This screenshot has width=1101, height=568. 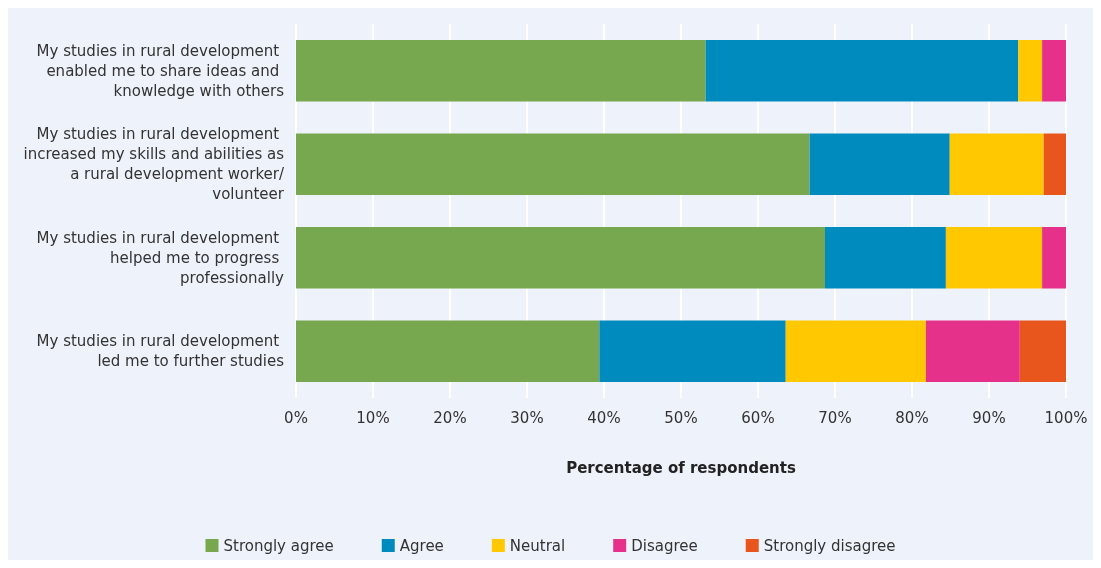 I want to click on legend-label: Neutral, so click(x=537, y=545).